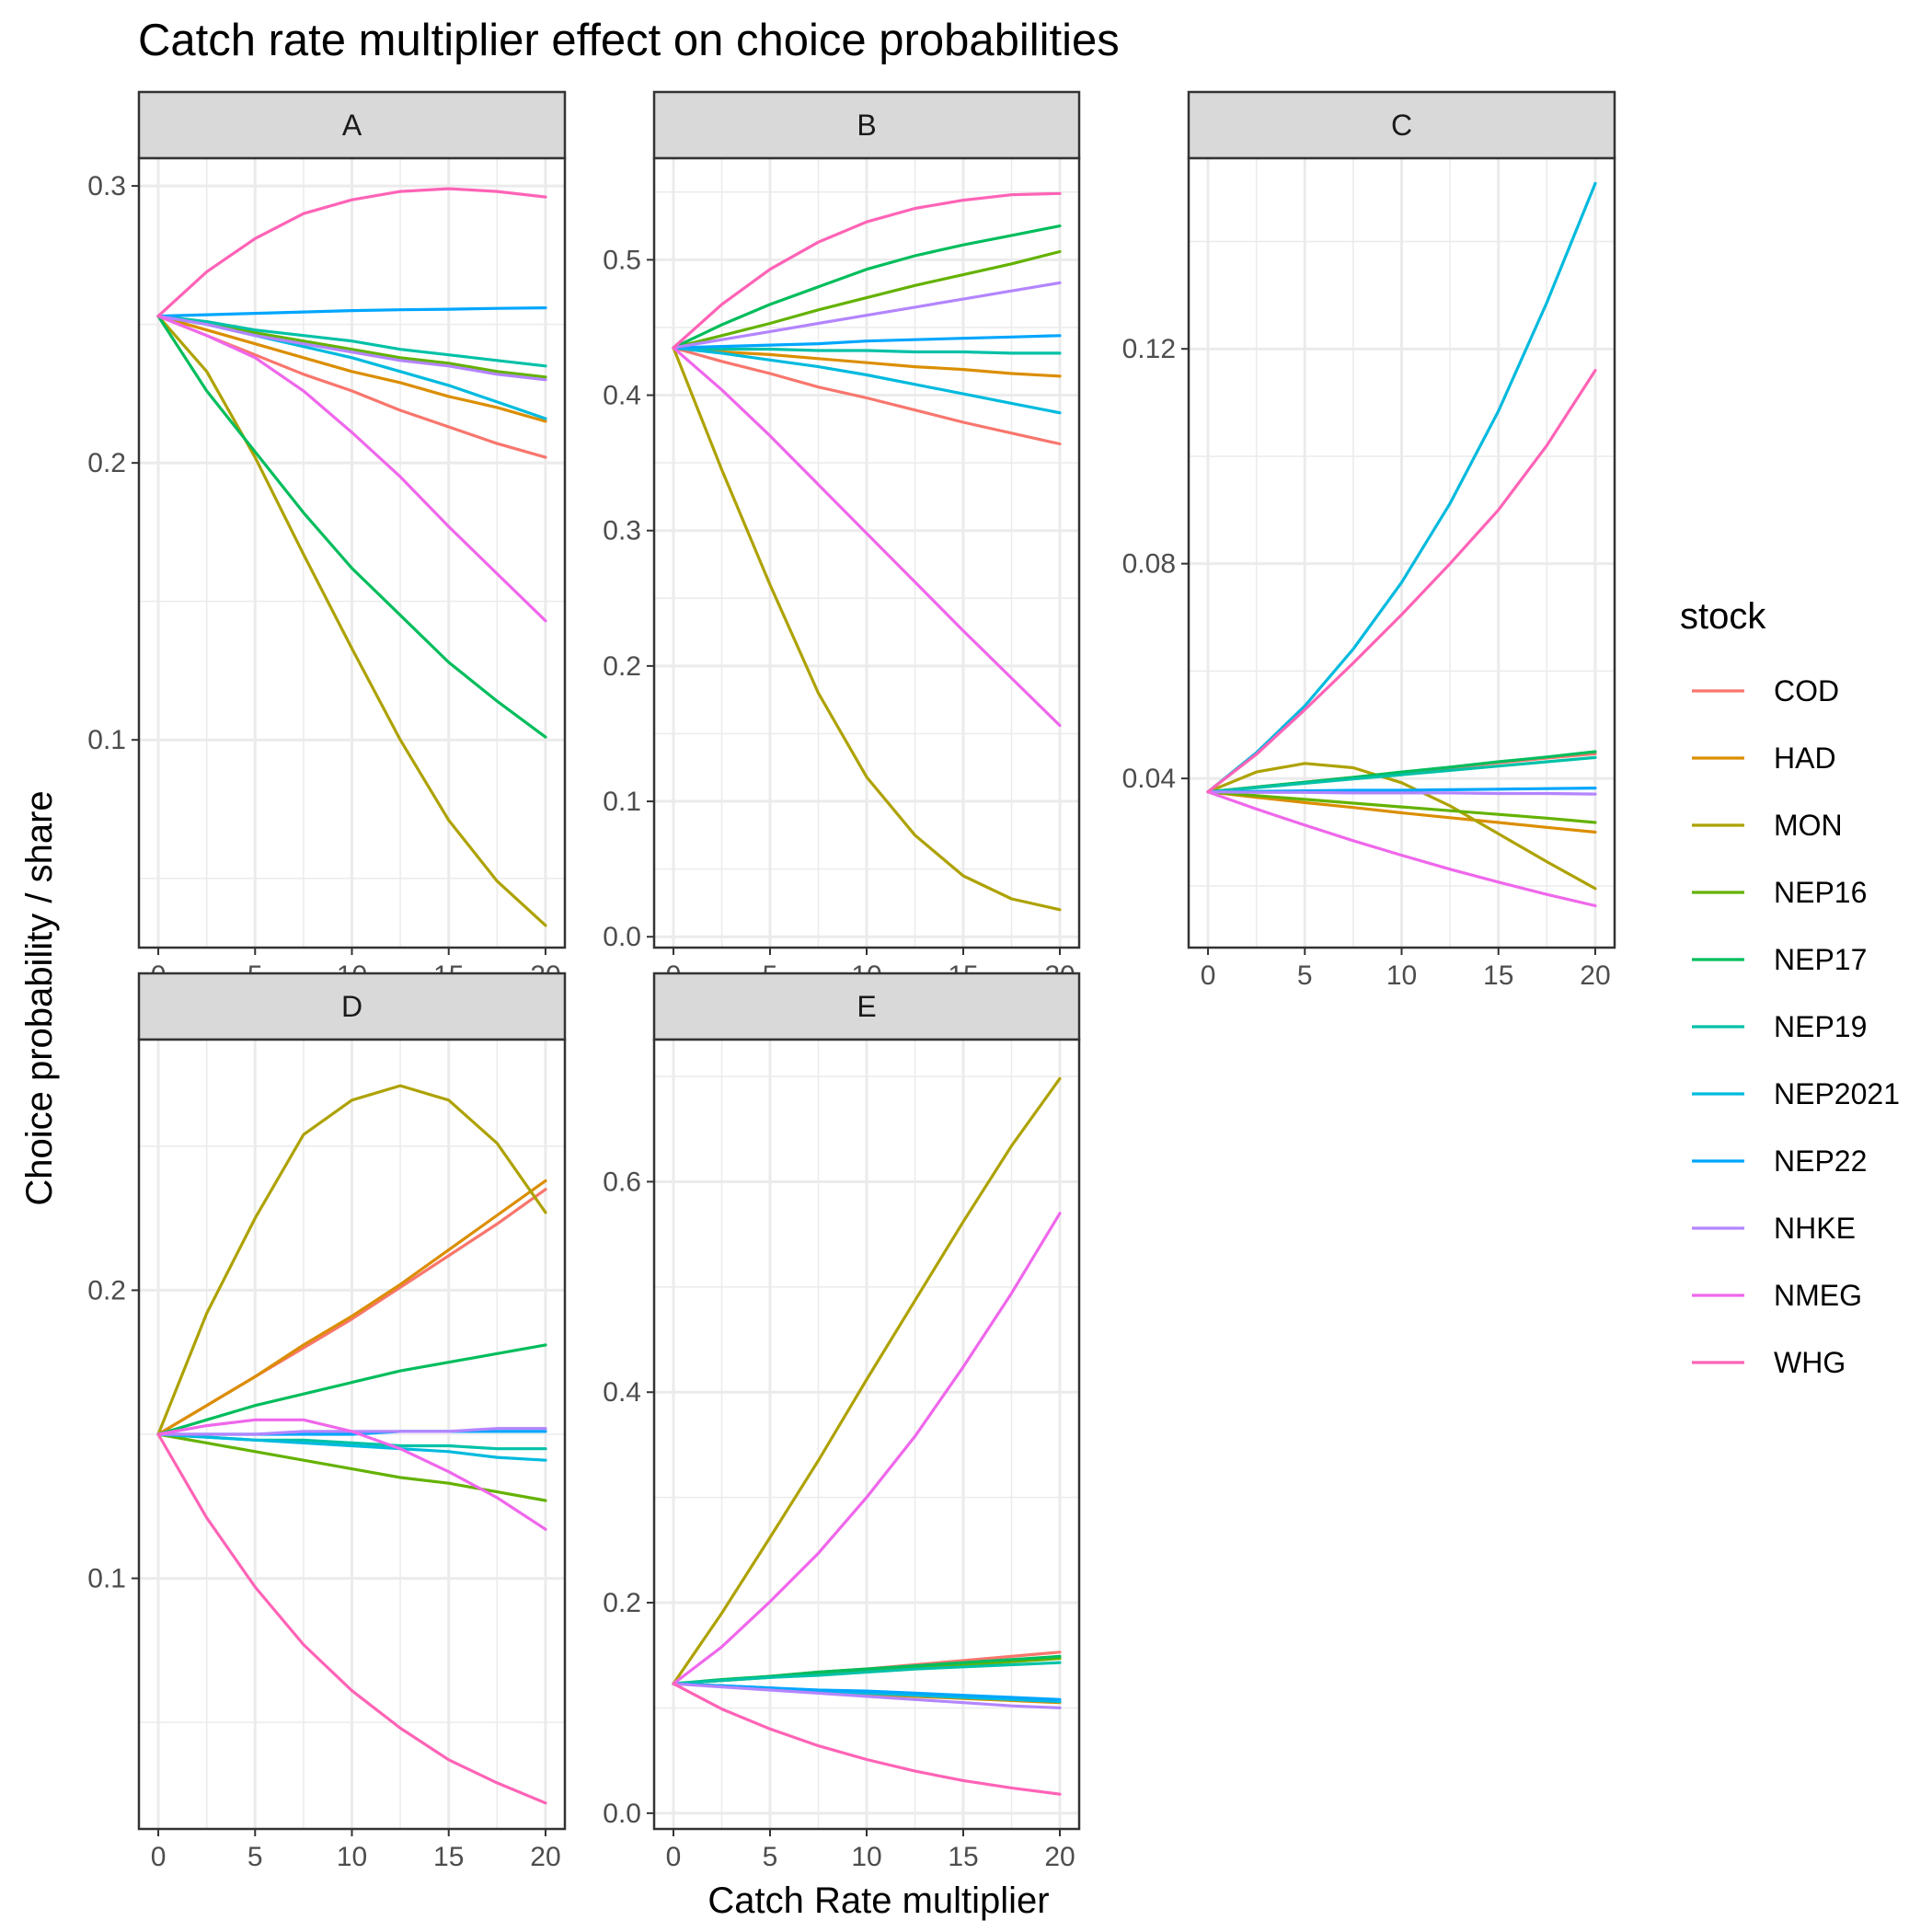 This screenshot has height=1932, width=1932. Describe the element at coordinates (1810, 1362) in the screenshot. I see `legend-label-WHG: WHG` at that location.